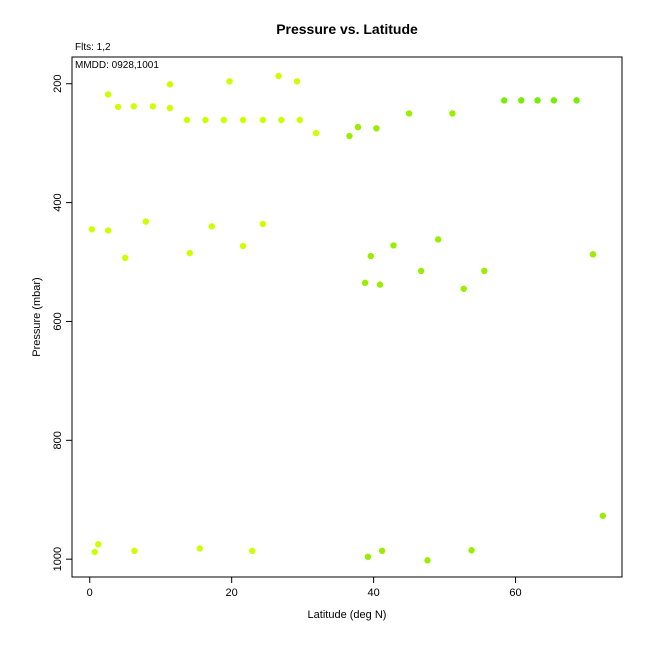 The width and height of the screenshot is (650, 650). What do you see at coordinates (58, 84) in the screenshot?
I see `y-tick-label-200: 200` at bounding box center [58, 84].